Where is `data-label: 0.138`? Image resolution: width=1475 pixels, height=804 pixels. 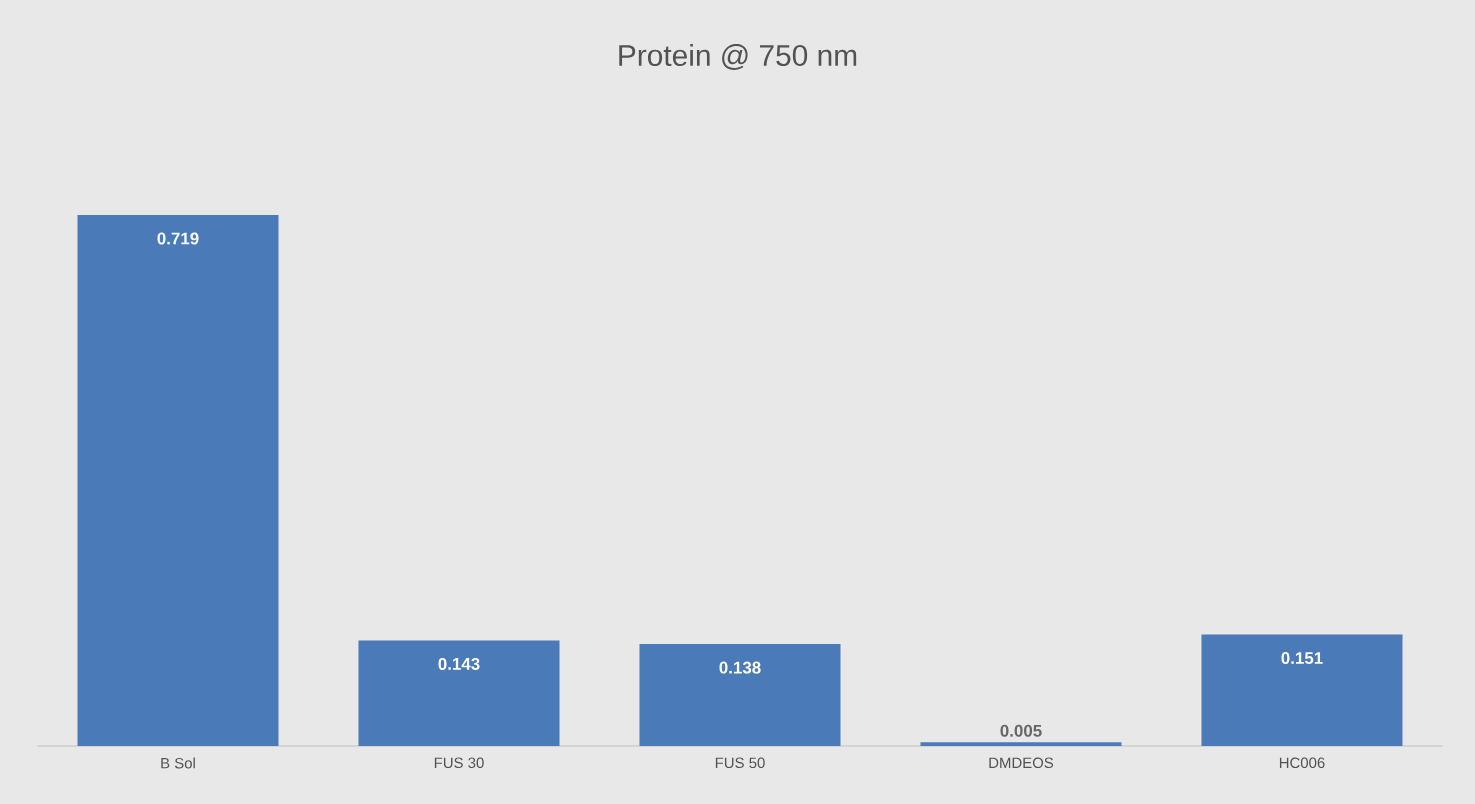
data-label: 0.138 is located at coordinates (740, 667).